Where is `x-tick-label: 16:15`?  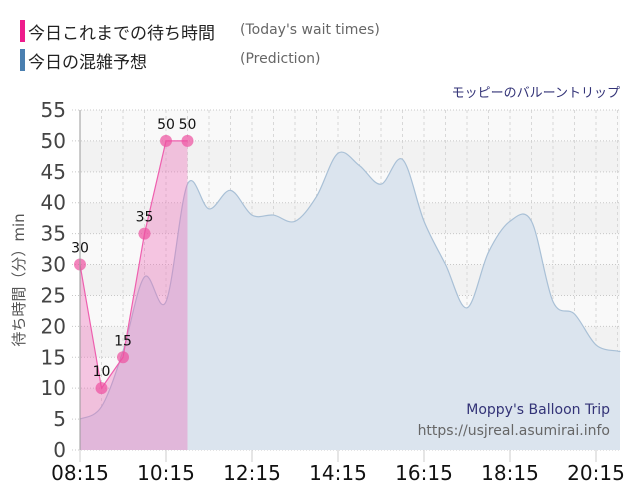
x-tick-label: 16:15 is located at coordinates (424, 473).